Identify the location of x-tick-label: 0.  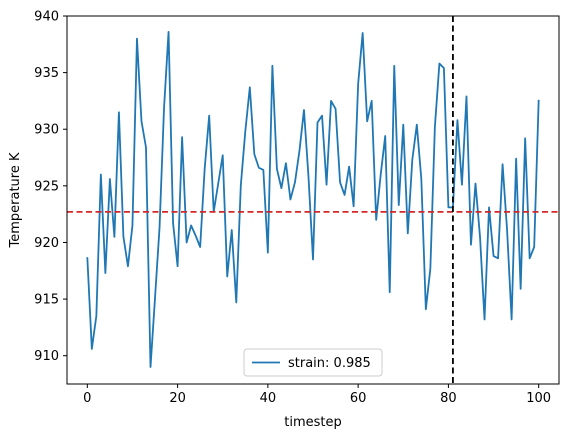
(87, 398).